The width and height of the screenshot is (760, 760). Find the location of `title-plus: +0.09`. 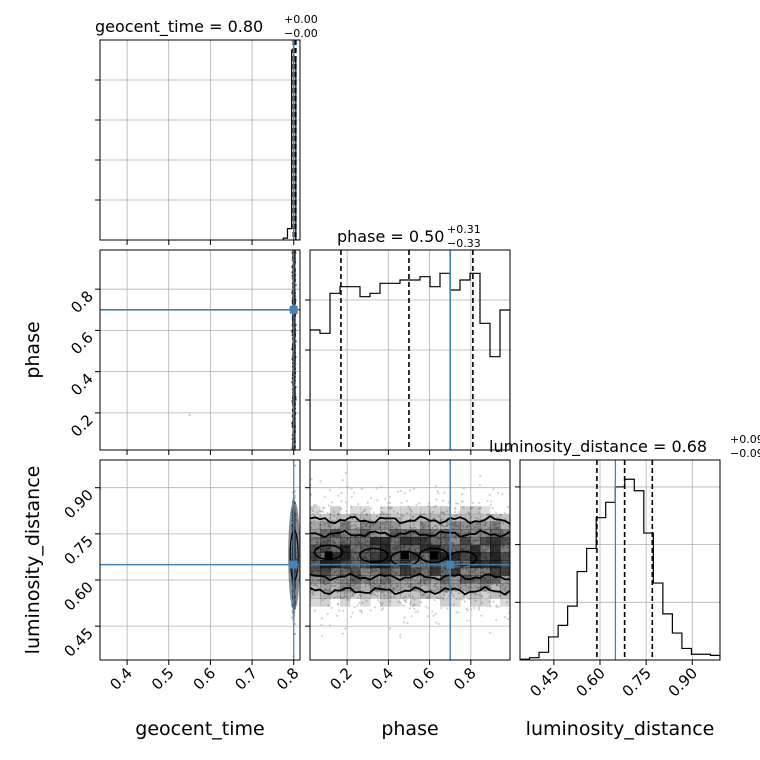

title-plus: +0.09 is located at coordinates (745, 439).